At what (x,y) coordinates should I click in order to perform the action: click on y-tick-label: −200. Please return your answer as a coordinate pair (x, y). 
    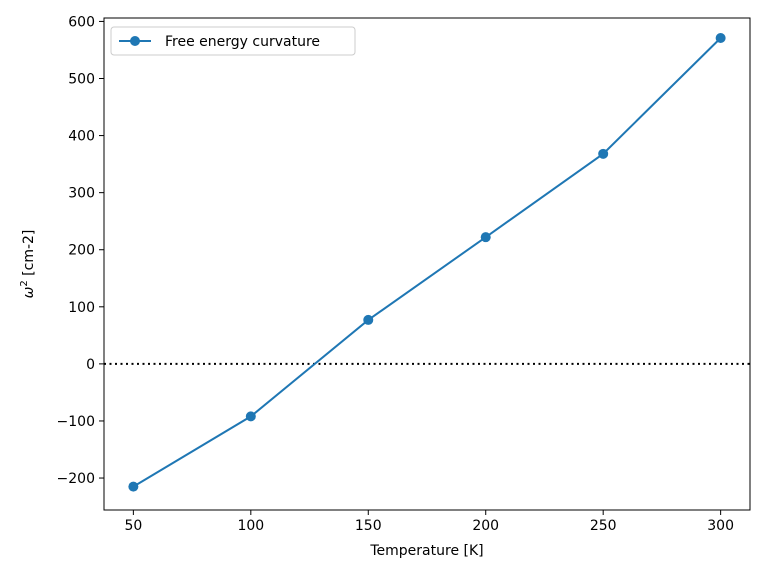
    Looking at the image, I should click on (76, 479).